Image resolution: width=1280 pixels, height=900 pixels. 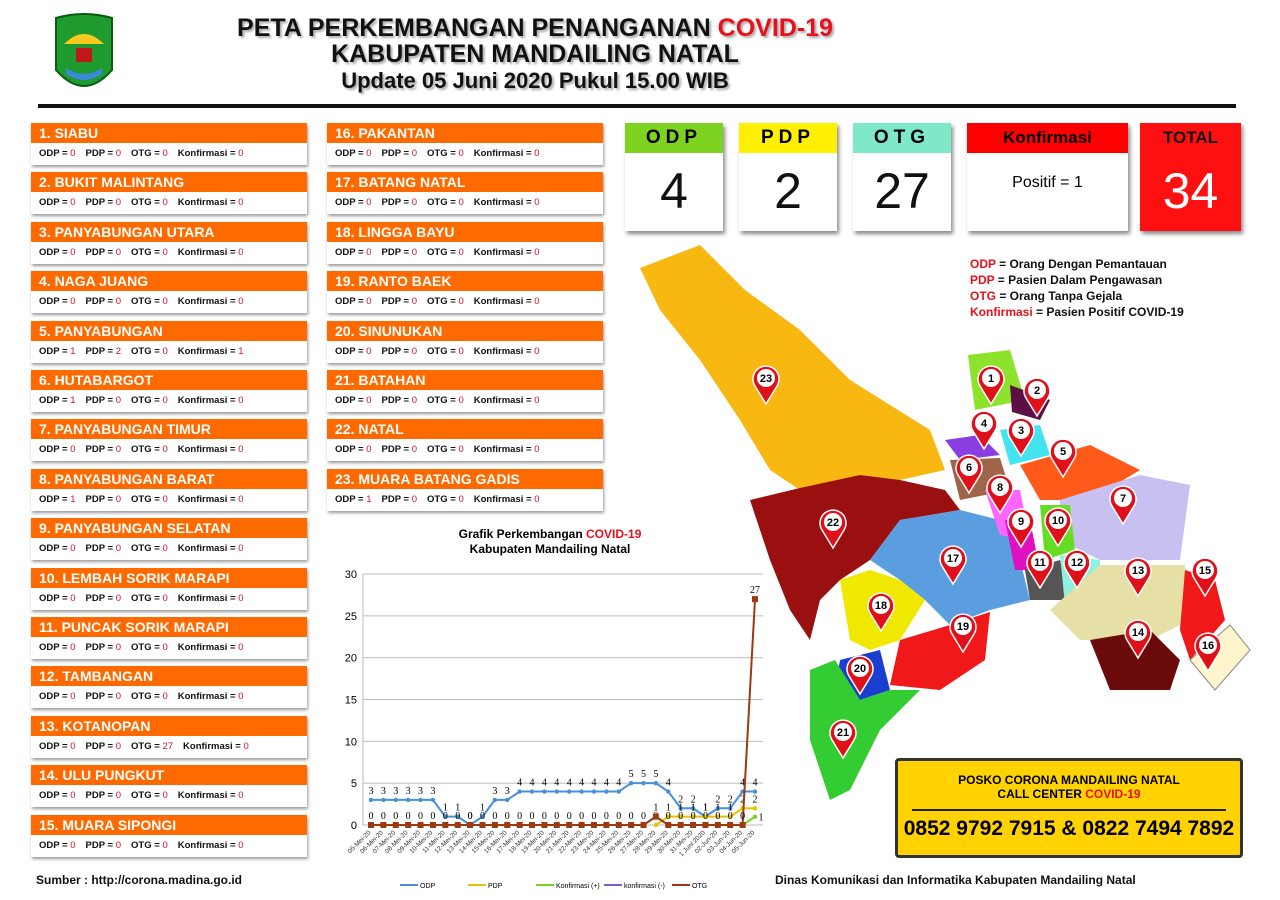 I want to click on legend-text: = Pasien Dalam Pengawasan, so click(x=1078, y=280).